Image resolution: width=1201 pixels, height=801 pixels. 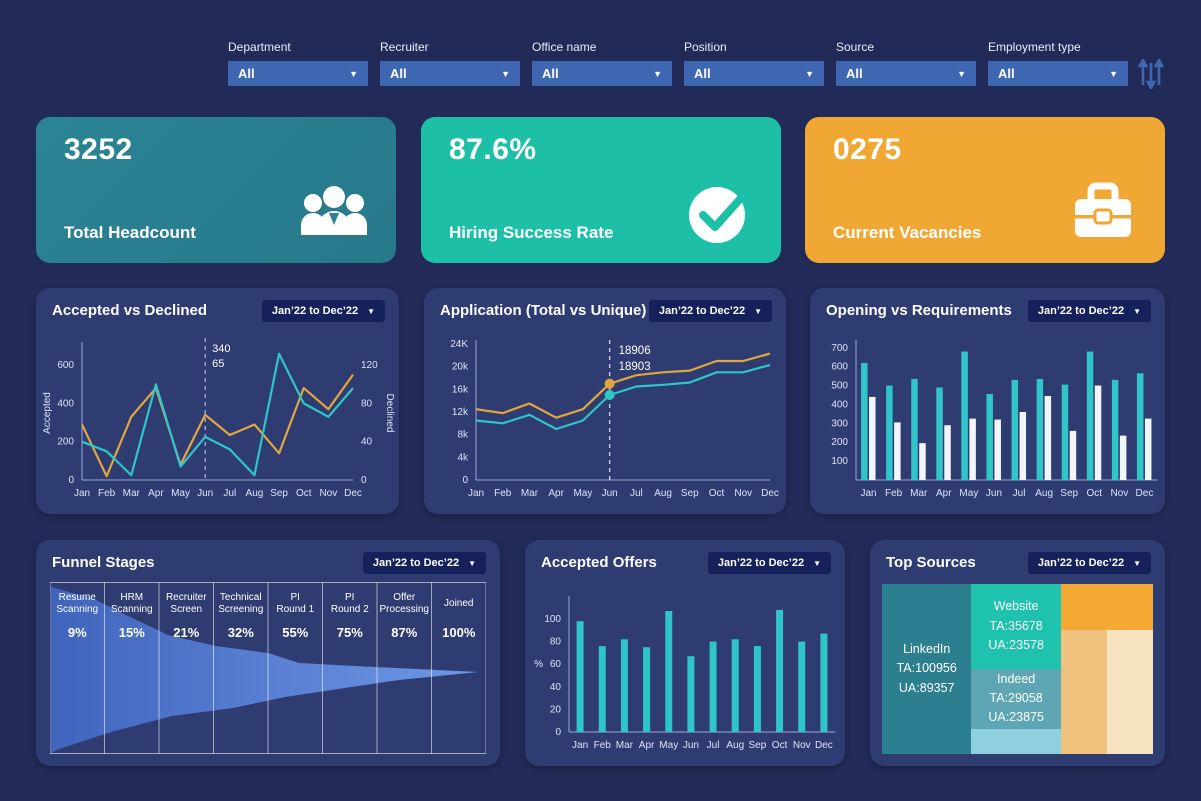 I want to click on svg-text: Jul, so click(x=636, y=493).